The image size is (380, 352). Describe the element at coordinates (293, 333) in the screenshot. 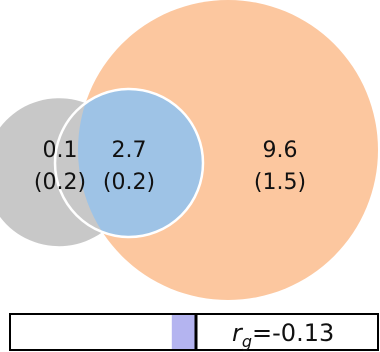

I see `rg-label-value: =-0.13` at that location.